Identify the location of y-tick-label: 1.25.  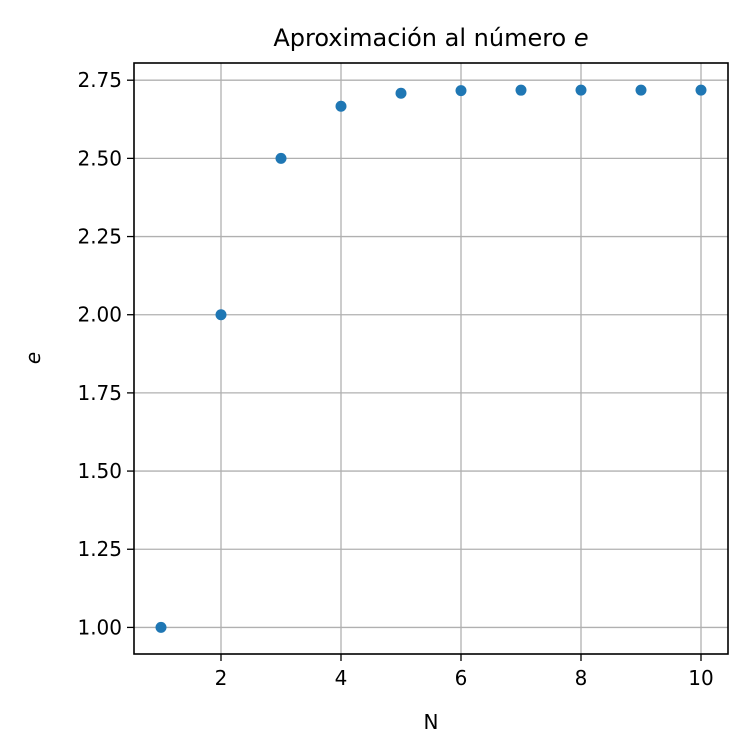
(99, 549).